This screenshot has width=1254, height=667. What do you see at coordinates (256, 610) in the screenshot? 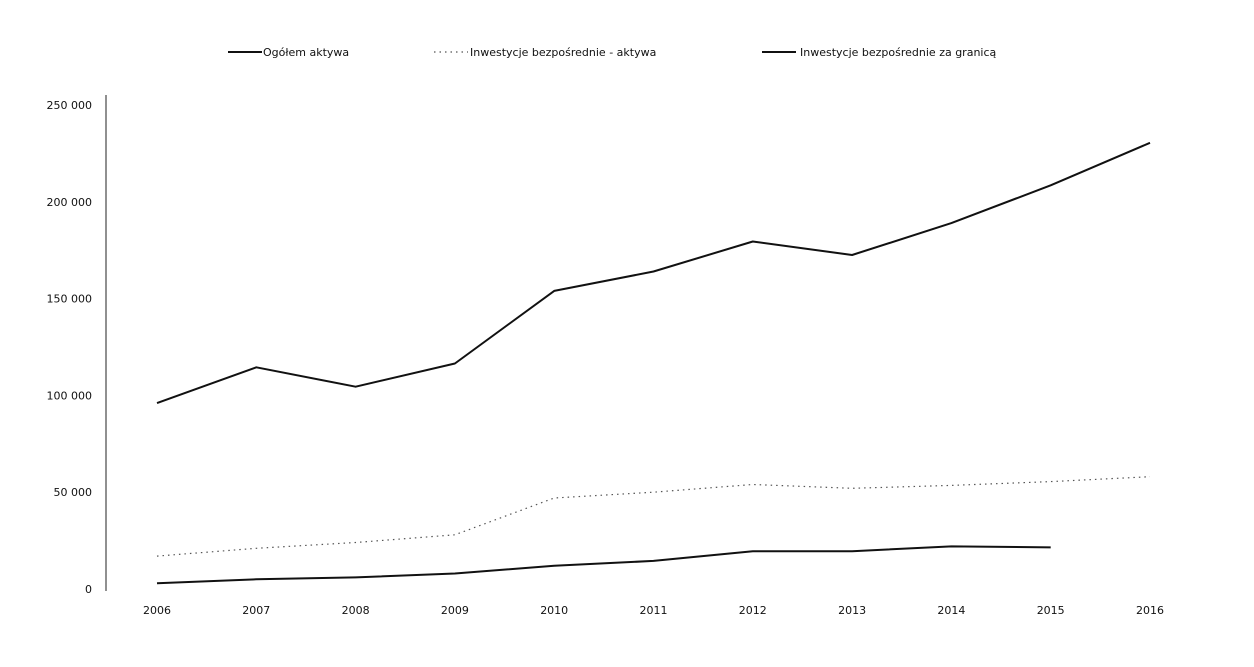
I see `x-tick-label: 2007` at bounding box center [256, 610].